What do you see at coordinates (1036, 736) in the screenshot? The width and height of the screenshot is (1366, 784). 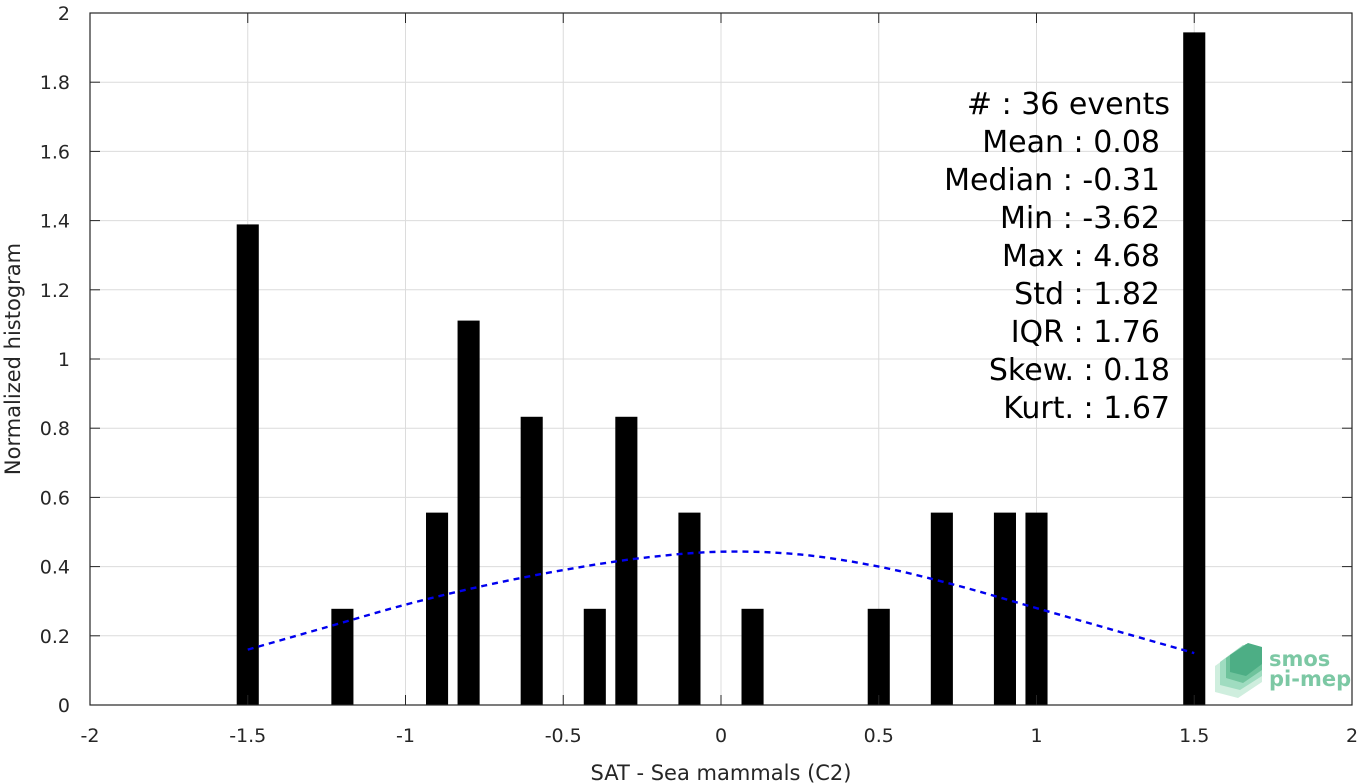 I see `x-tick-label-6: 1` at bounding box center [1036, 736].